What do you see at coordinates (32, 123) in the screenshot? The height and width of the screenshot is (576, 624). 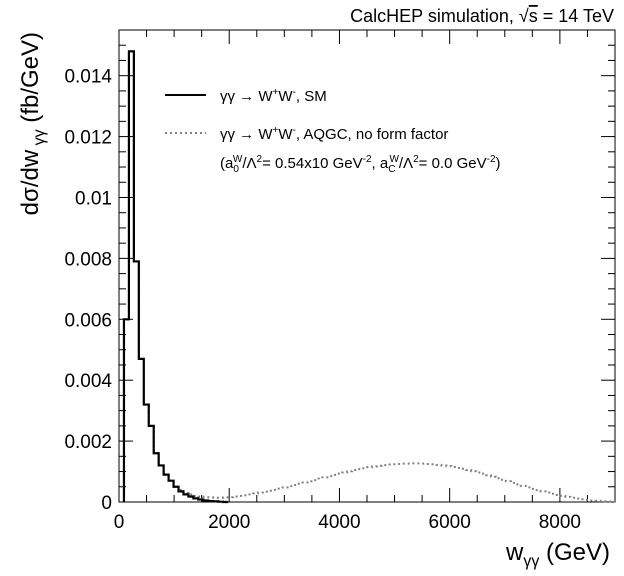 I see `y-axis-title: dσ/dw γγ (fb/GeV)` at bounding box center [32, 123].